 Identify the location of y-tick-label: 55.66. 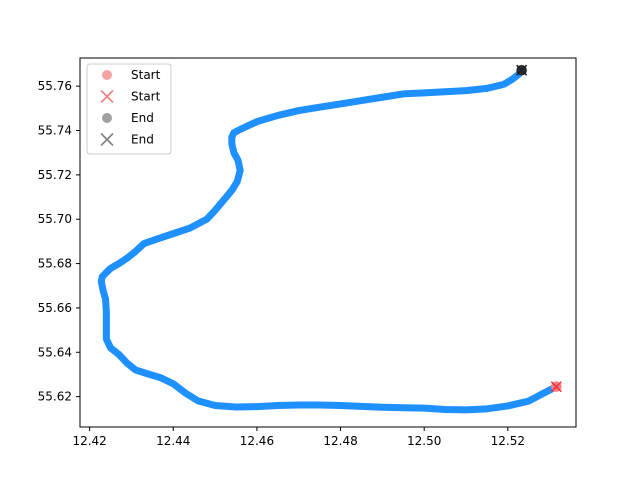
(55, 308).